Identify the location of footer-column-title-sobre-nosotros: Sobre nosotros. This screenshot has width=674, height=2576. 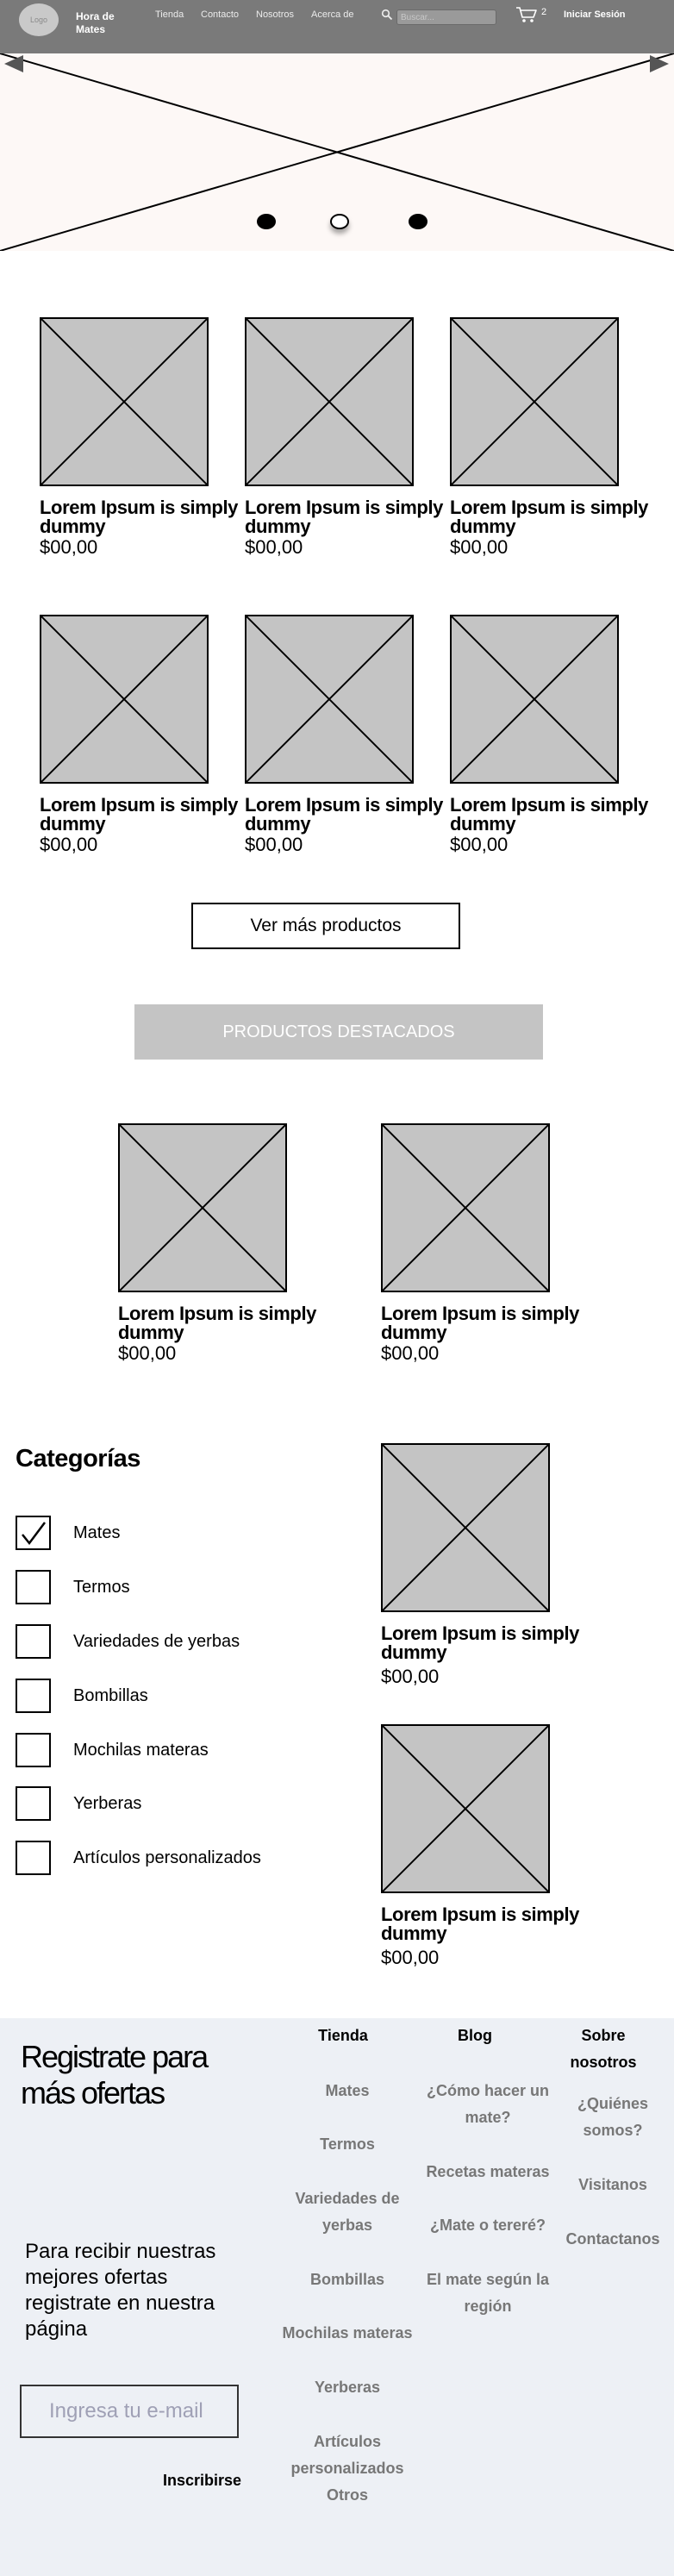
(603, 2049).